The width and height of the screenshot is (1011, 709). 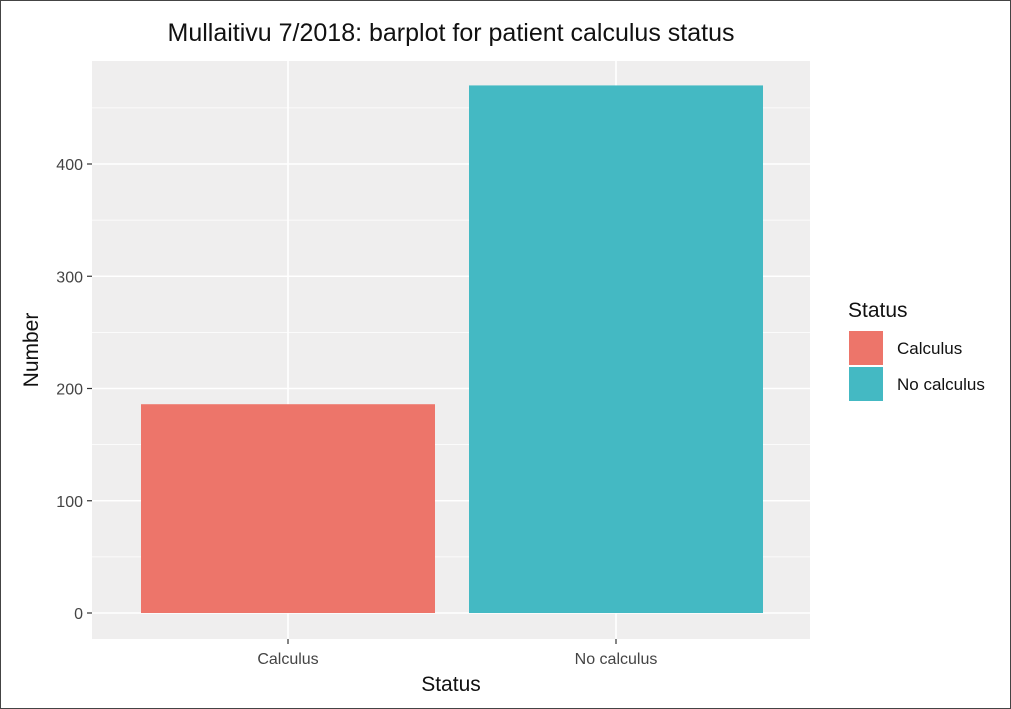 I want to click on y-axis-ticks: 0 100 200 300 400, so click(x=74, y=390).